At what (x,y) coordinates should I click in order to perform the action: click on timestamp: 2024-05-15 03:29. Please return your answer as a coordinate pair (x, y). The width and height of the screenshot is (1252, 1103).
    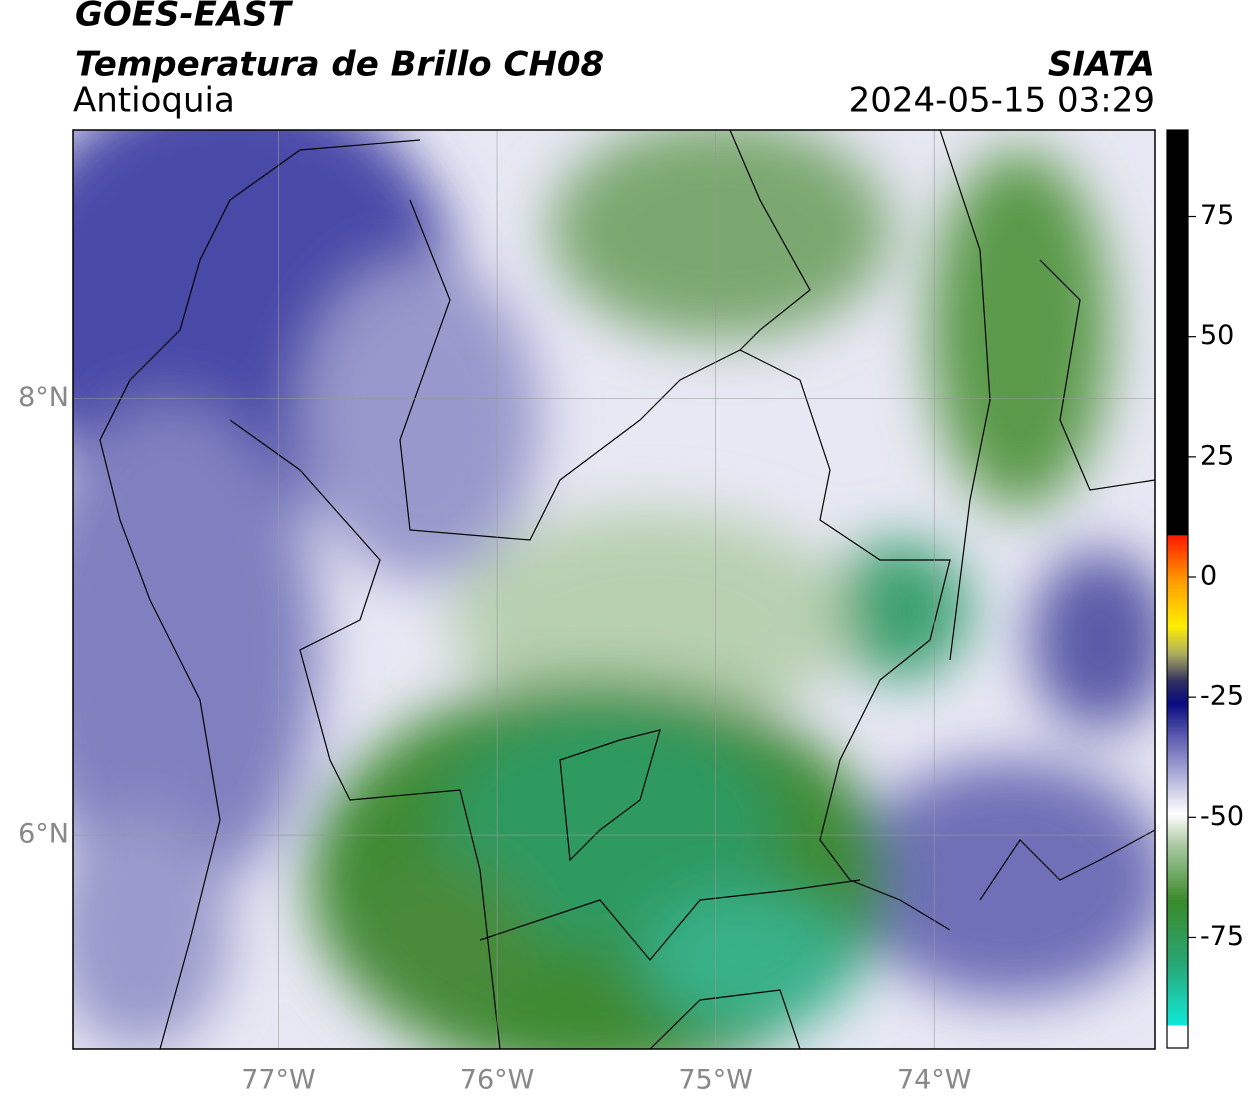
    Looking at the image, I should click on (1002, 101).